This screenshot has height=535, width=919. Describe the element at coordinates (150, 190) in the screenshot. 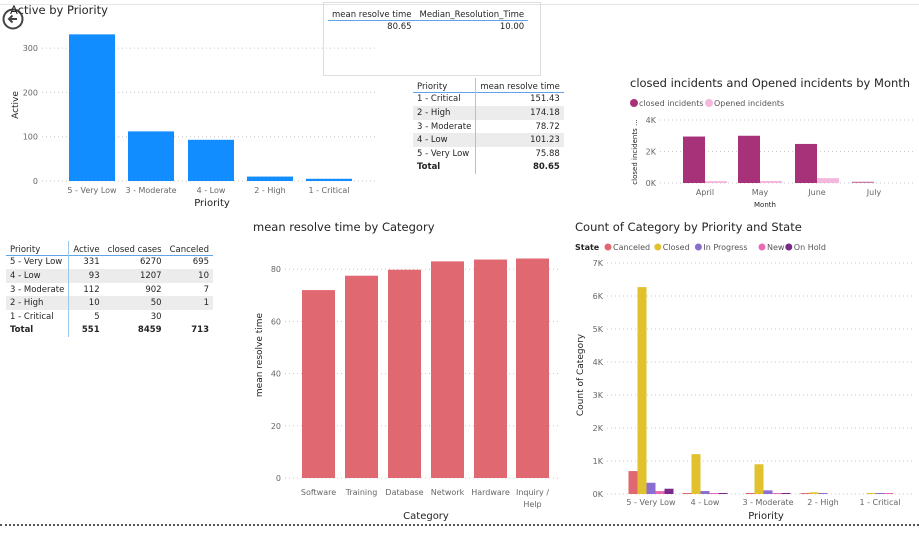

I see `x-tick-label: 3 - Moderate` at that location.